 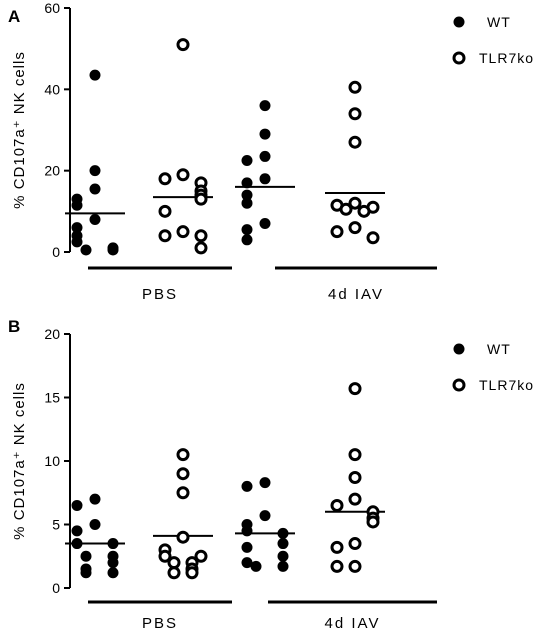 I want to click on y-tick-label: 60, so click(x=52, y=8).